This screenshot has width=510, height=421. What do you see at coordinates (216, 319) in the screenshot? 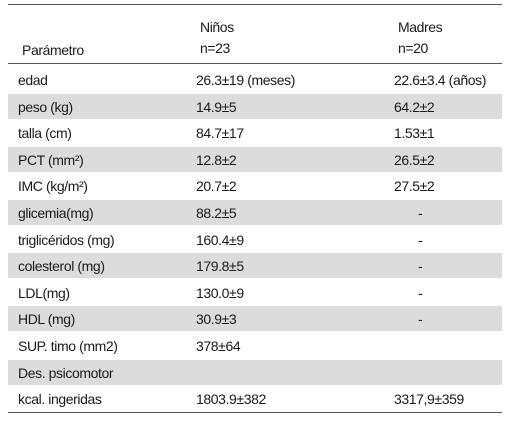
I see `children-value: 30.9±3` at bounding box center [216, 319].